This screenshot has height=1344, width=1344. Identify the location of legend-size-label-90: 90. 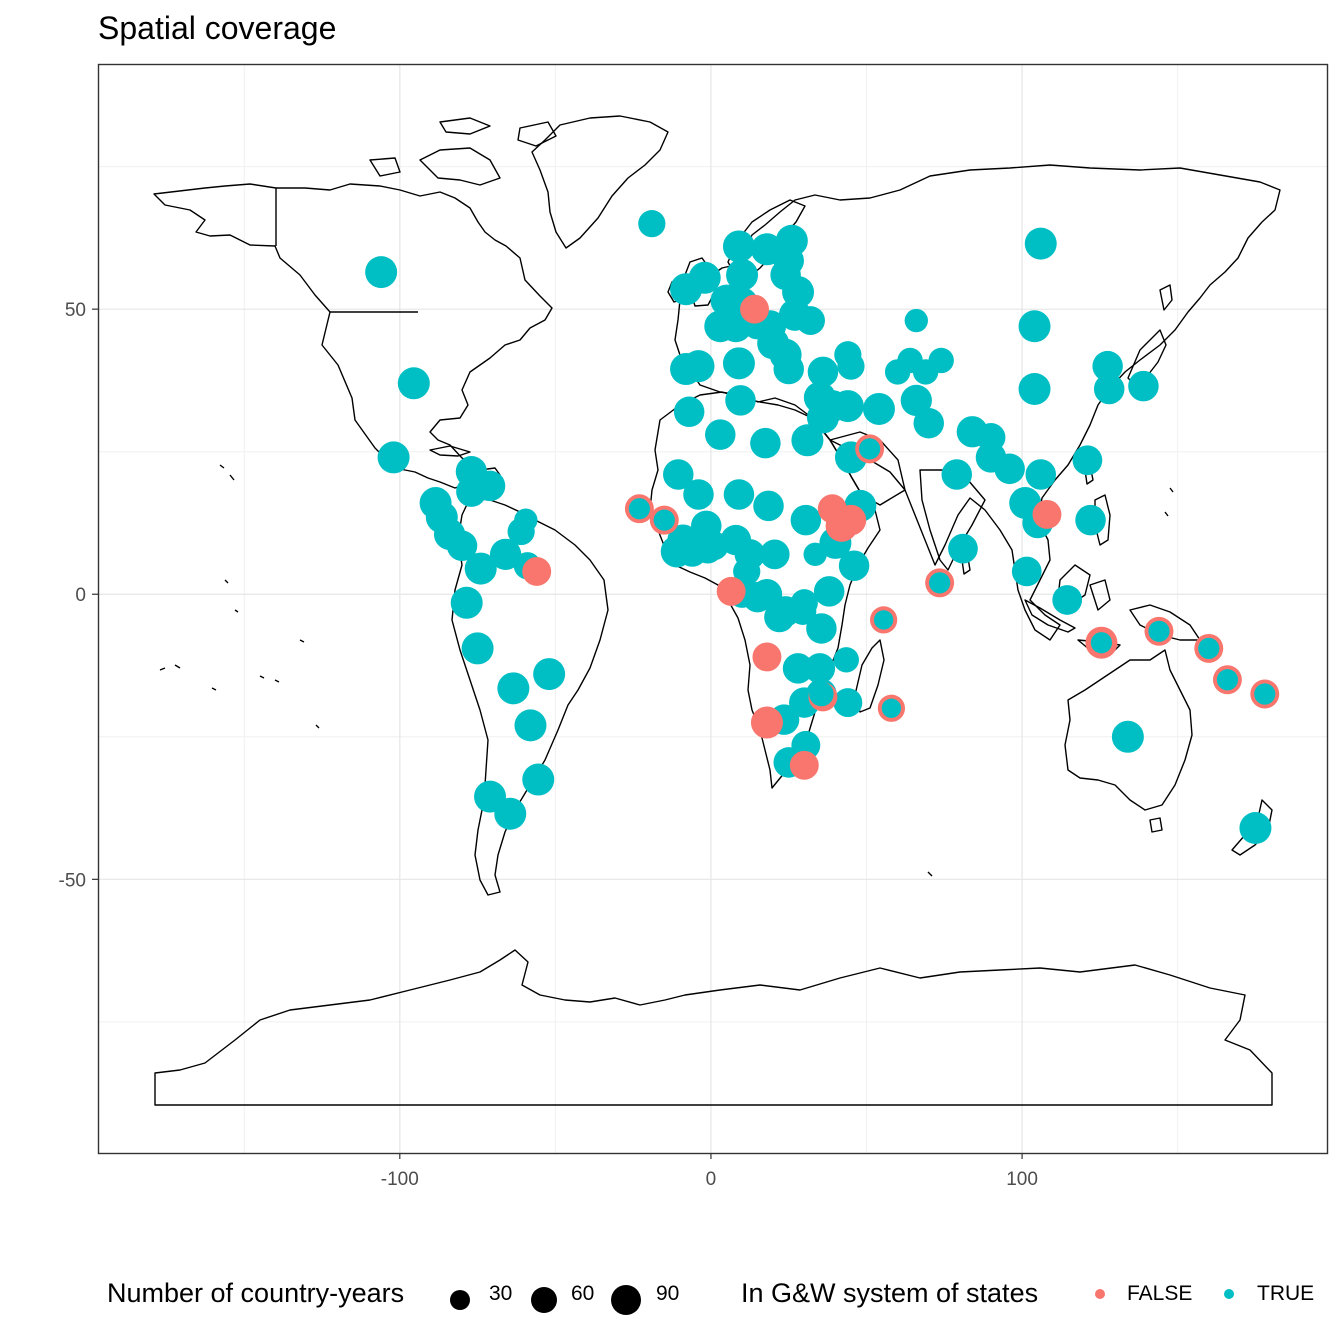
(668, 1293).